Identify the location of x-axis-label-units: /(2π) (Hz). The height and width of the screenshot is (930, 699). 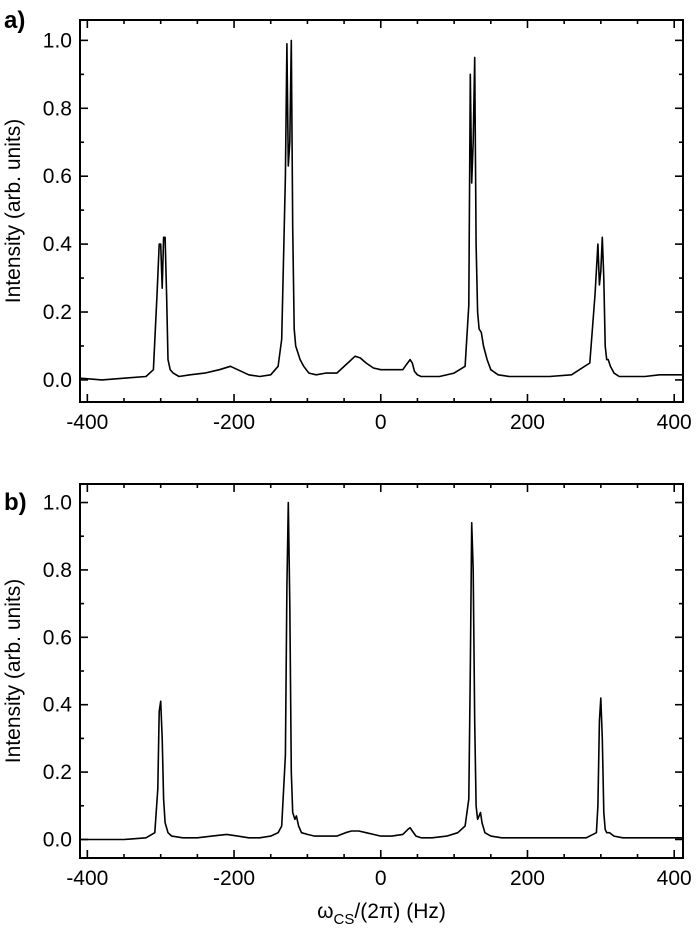
(399, 911).